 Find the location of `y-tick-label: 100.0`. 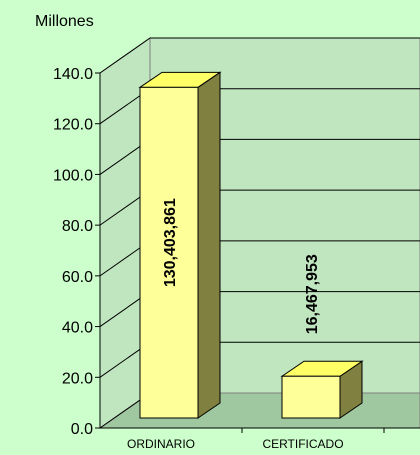

y-tick-label: 100.0 is located at coordinates (73, 175).